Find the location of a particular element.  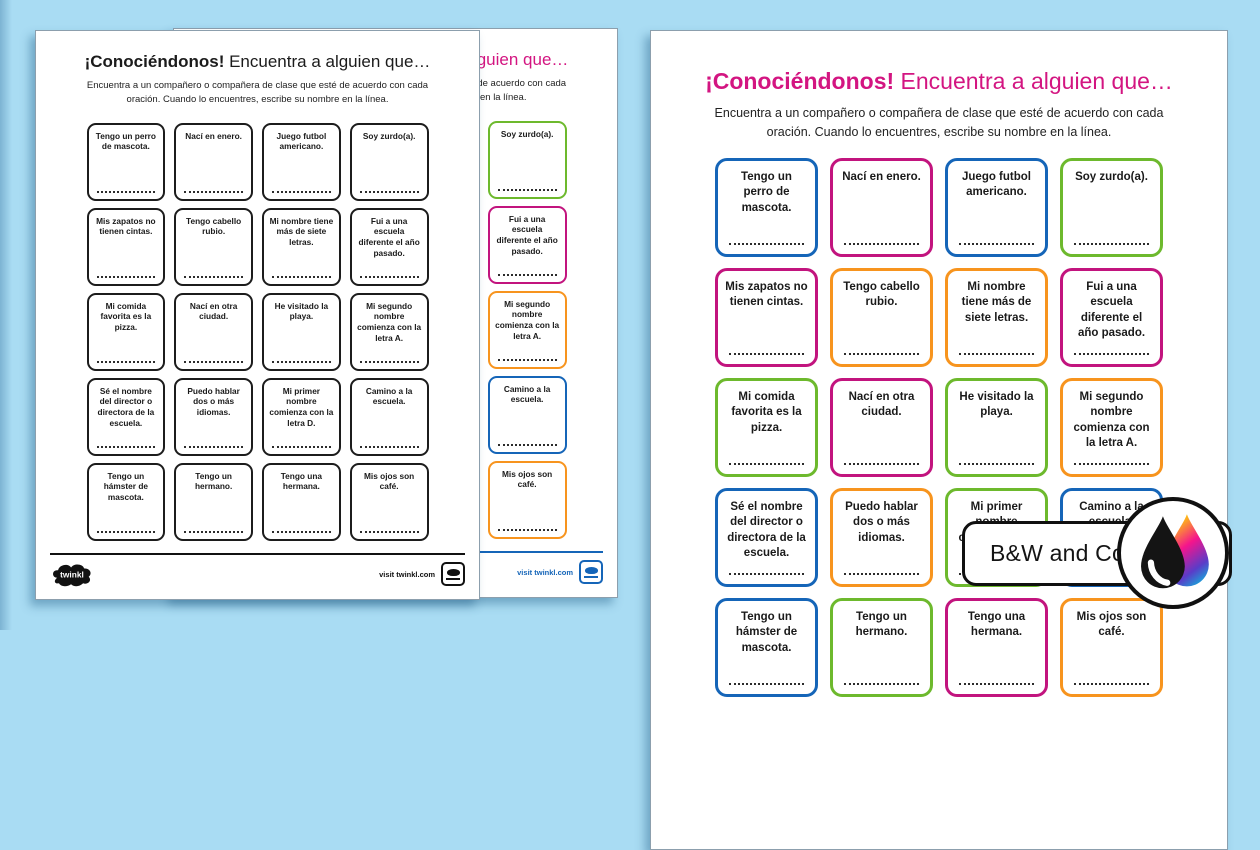

svg-text: twinkl is located at coordinates (72, 575).